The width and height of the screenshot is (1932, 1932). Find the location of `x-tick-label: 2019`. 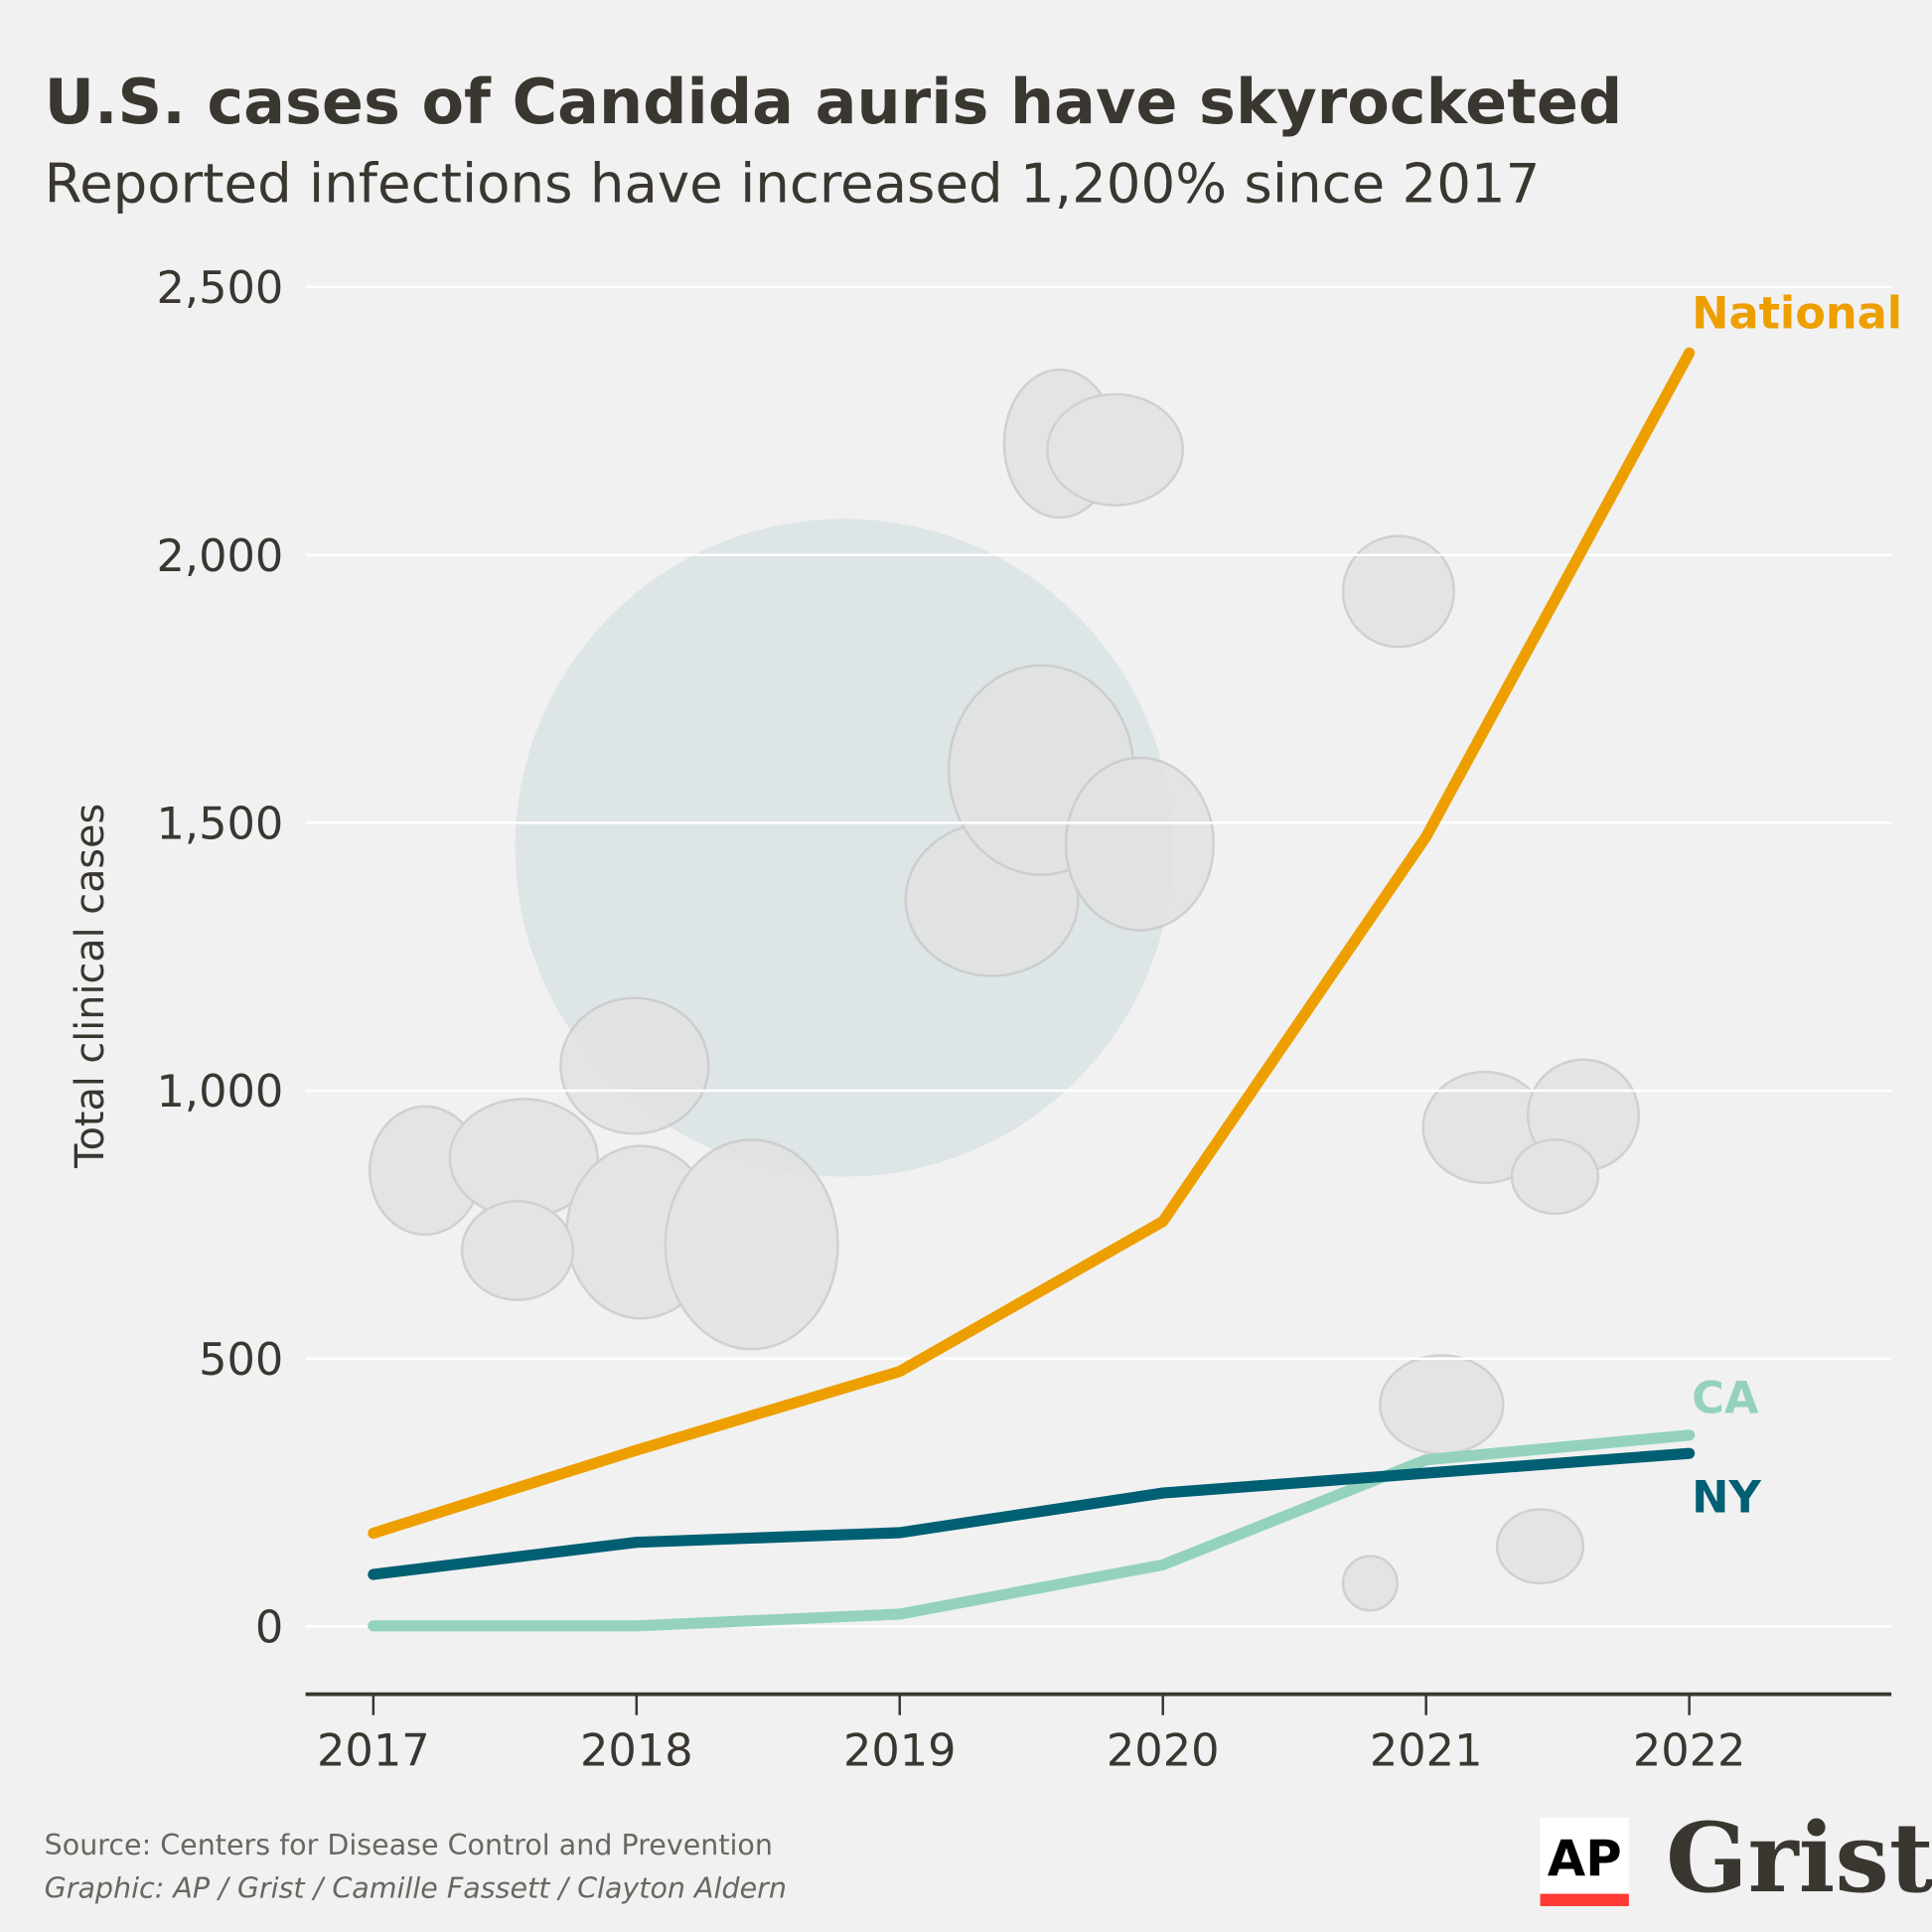

x-tick-label: 2019 is located at coordinates (900, 1751).